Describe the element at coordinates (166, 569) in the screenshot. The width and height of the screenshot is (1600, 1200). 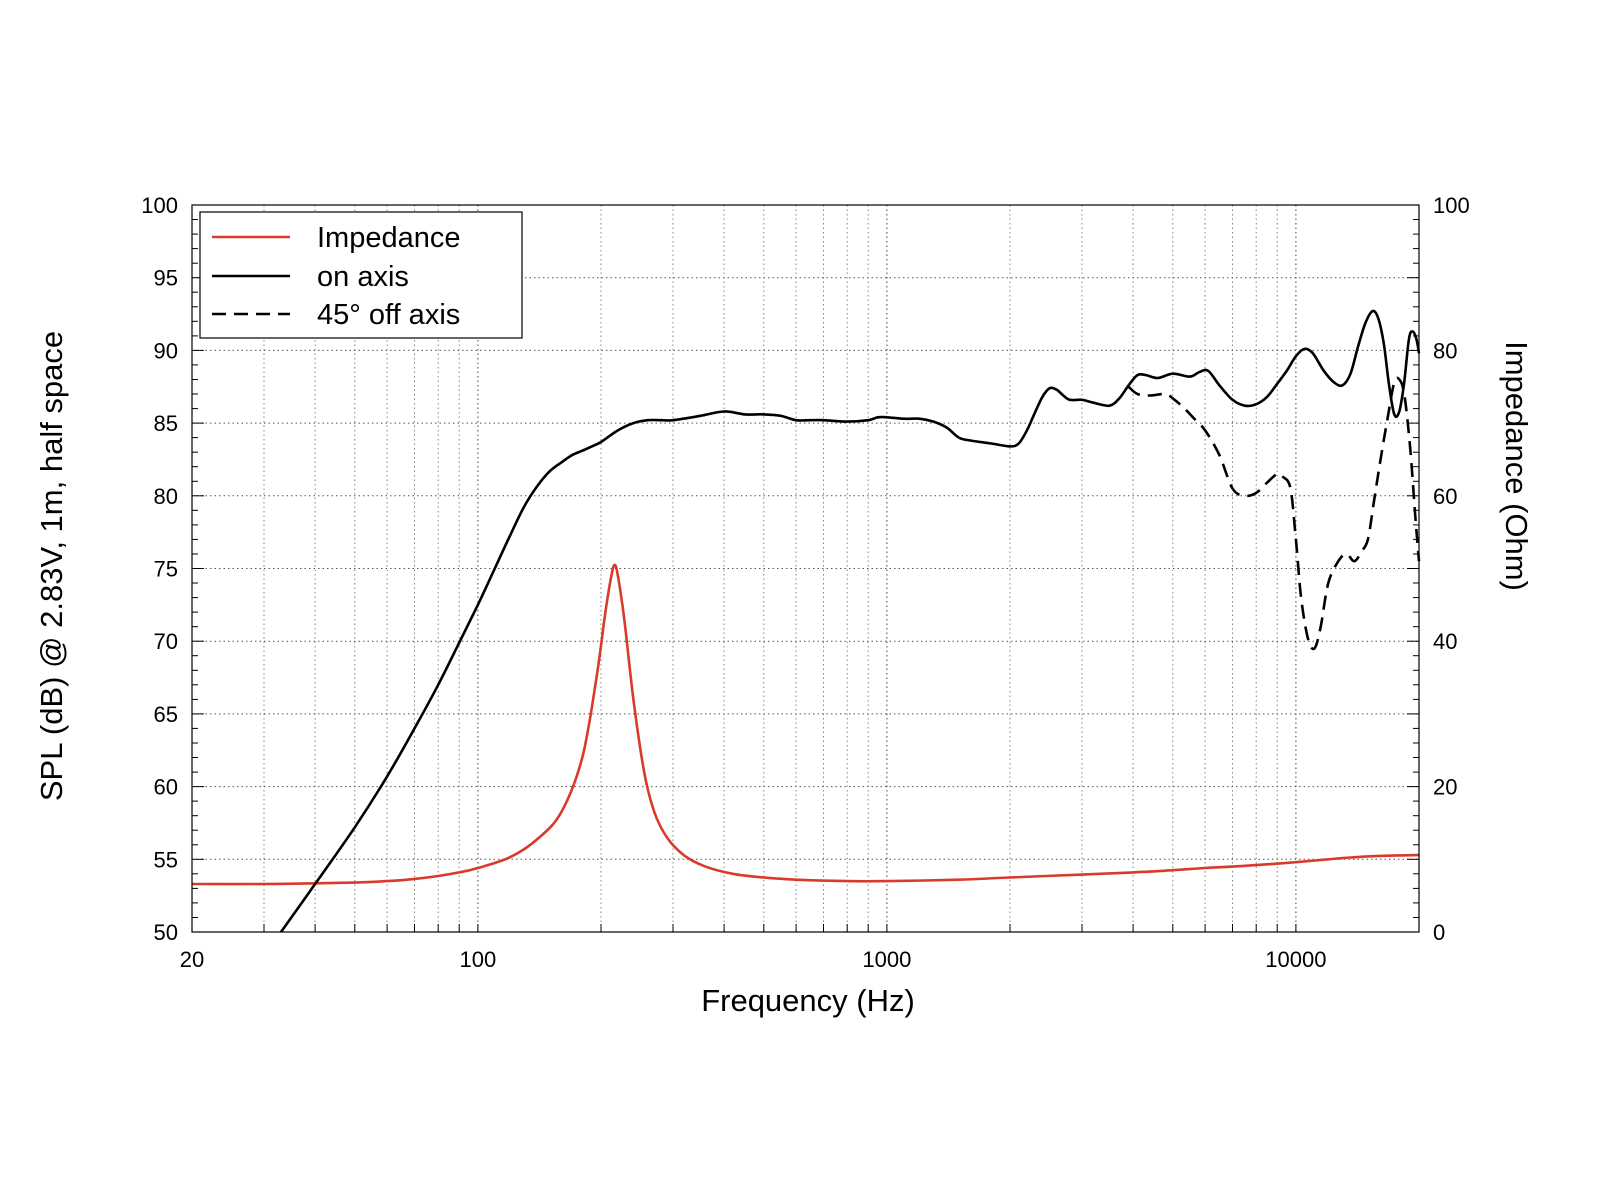
I see `y-tick-label: 75` at that location.